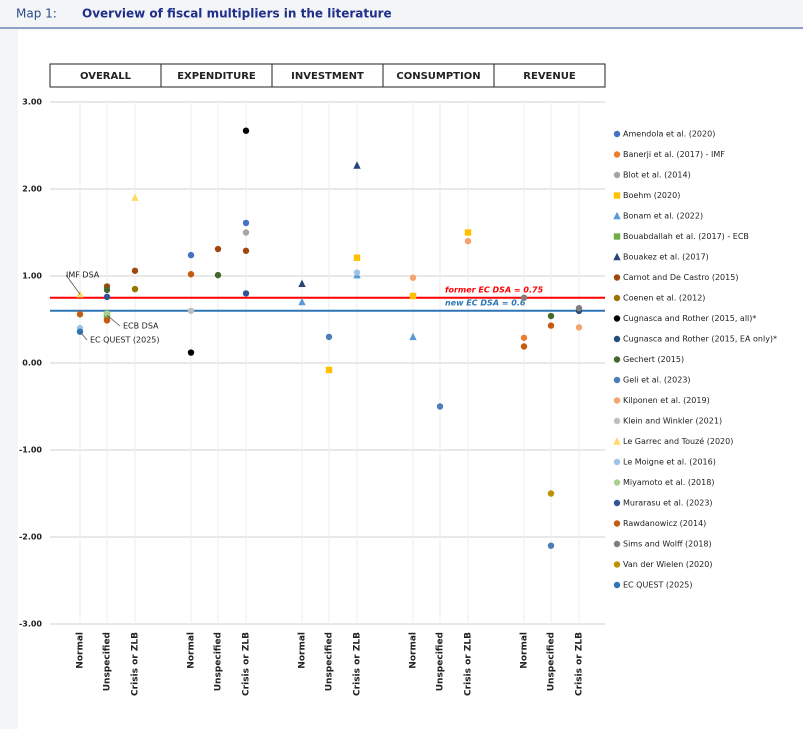  I want to click on legend-label: Banerji et al. (2017) - IMF, so click(674, 154).